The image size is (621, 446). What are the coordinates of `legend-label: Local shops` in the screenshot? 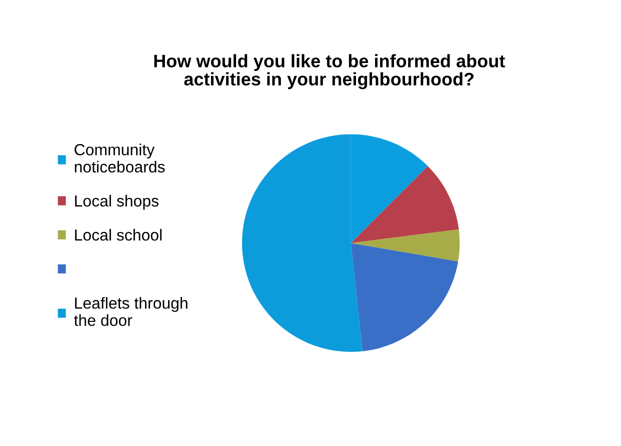 It's located at (116, 202).